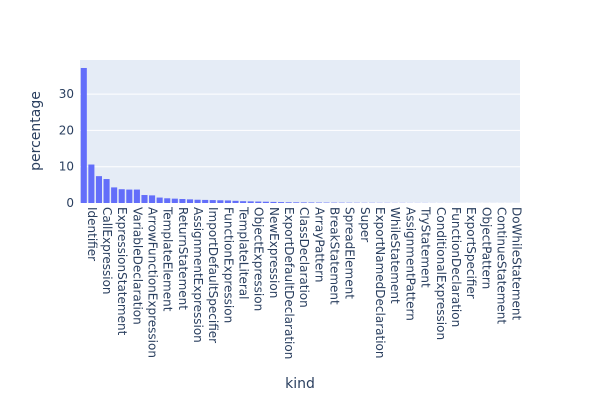 The height and width of the screenshot is (400, 600). What do you see at coordinates (365, 224) in the screenshot?
I see `x-tick-label: Super` at bounding box center [365, 224].